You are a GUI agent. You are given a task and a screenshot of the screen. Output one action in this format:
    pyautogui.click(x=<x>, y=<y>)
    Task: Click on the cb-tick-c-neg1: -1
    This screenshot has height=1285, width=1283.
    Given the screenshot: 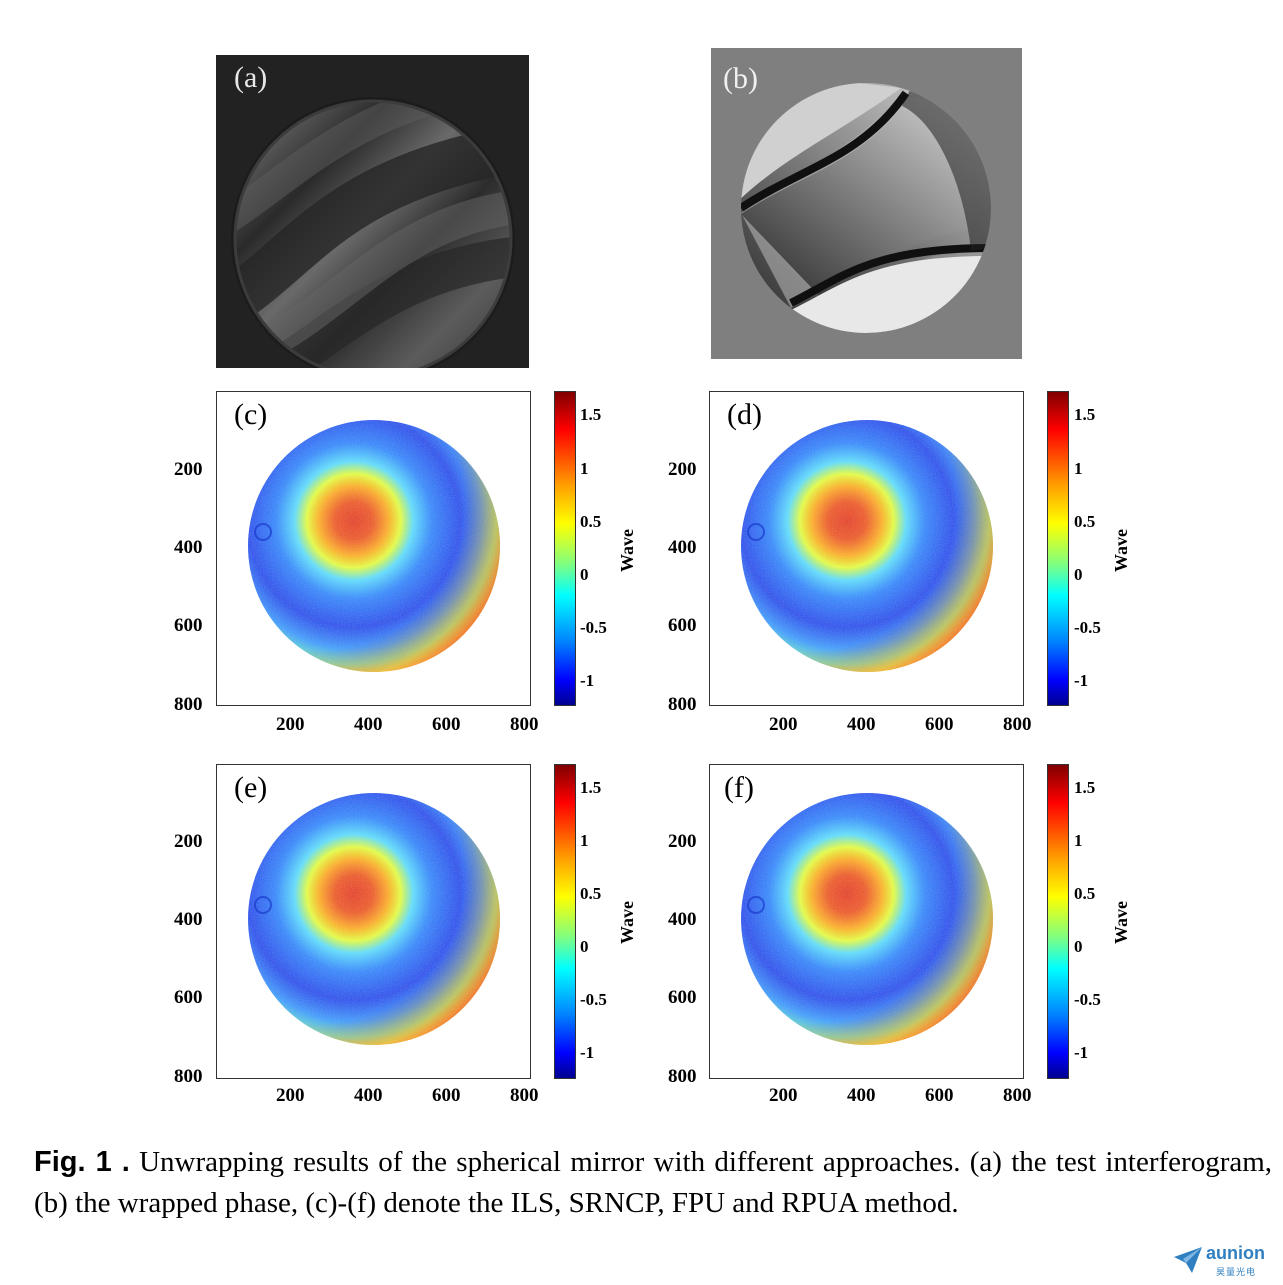 What is the action you would take?
    pyautogui.click(x=587, y=680)
    